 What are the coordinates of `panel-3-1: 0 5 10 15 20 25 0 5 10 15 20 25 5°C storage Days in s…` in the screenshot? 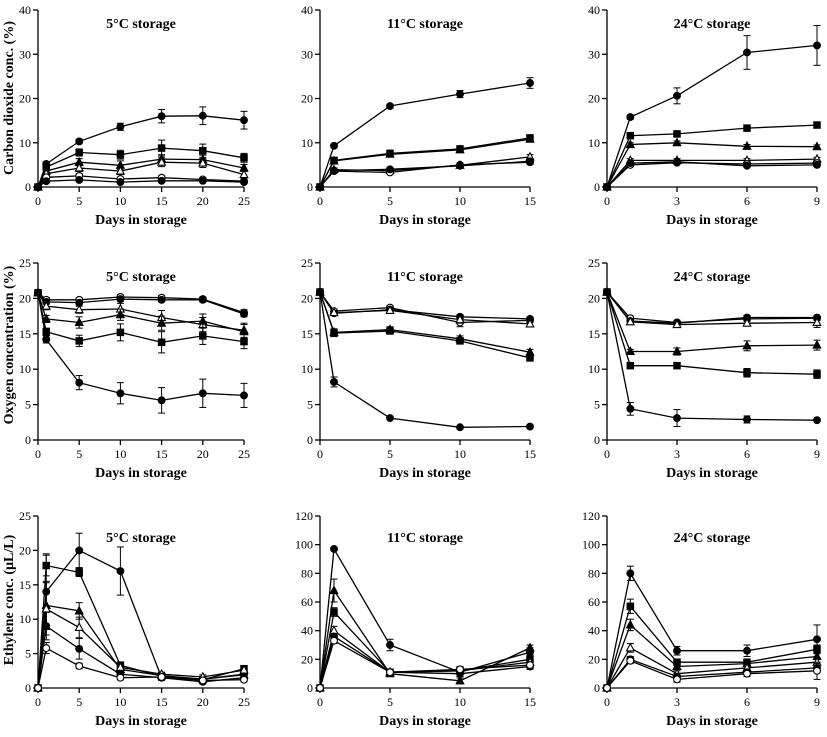 It's located at (134, 619).